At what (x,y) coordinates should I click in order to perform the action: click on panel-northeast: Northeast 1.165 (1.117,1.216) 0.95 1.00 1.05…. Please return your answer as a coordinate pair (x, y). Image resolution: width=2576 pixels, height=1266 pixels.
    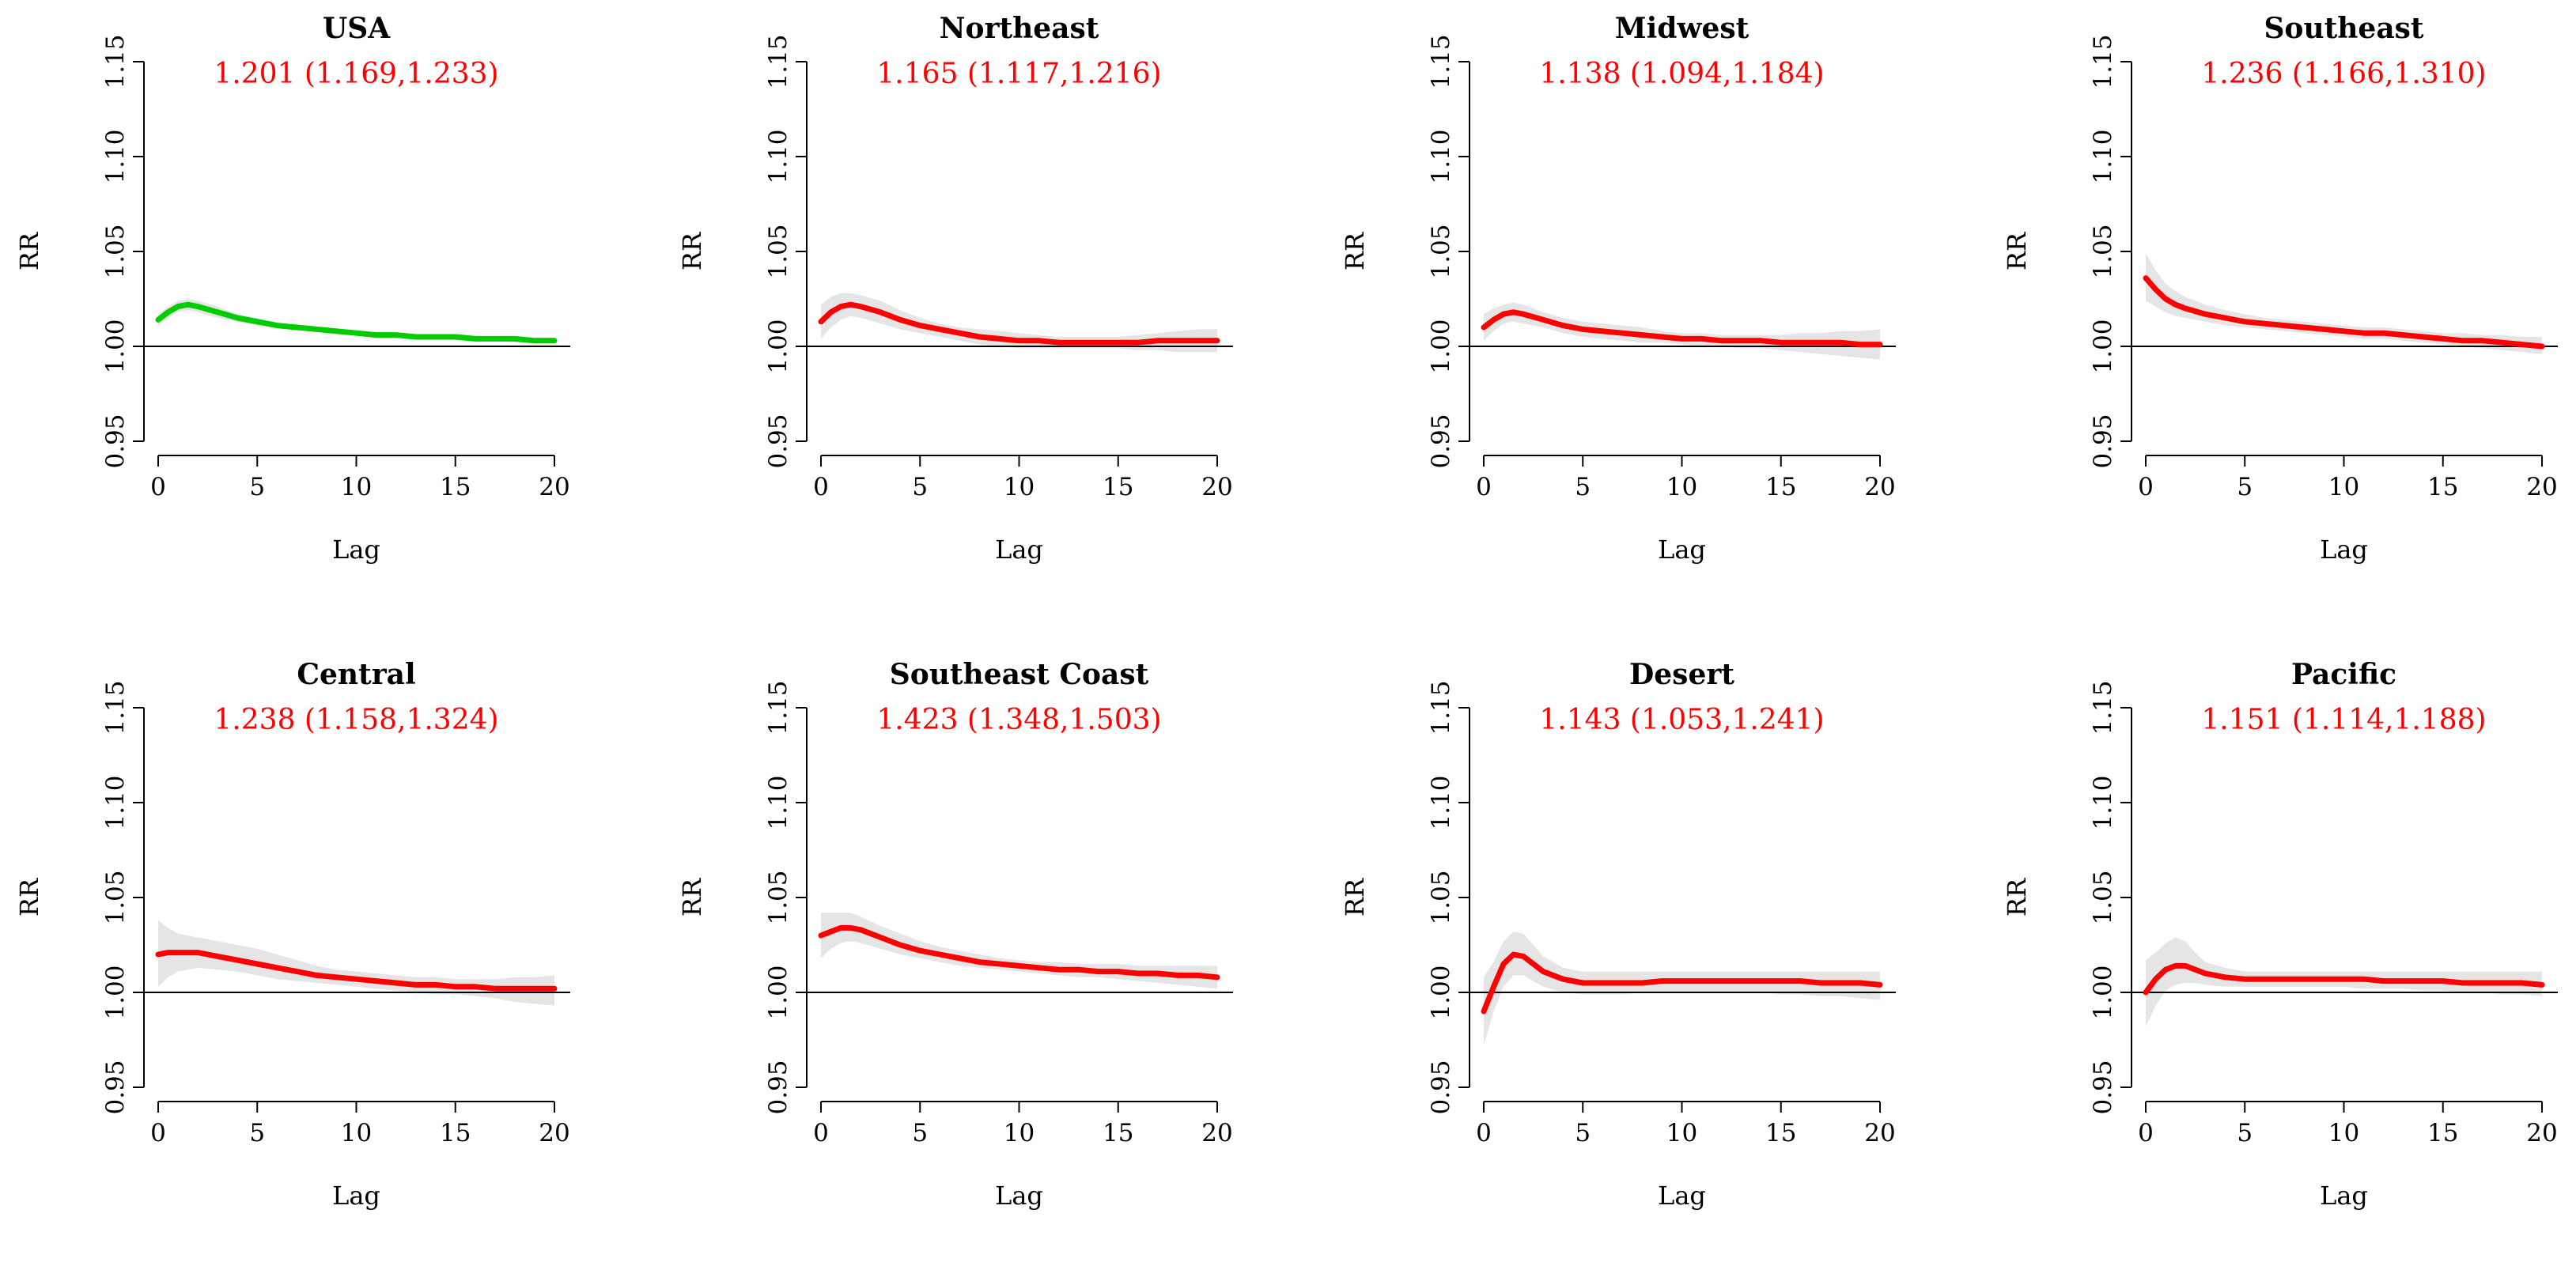
    Looking at the image, I should click on (955, 288).